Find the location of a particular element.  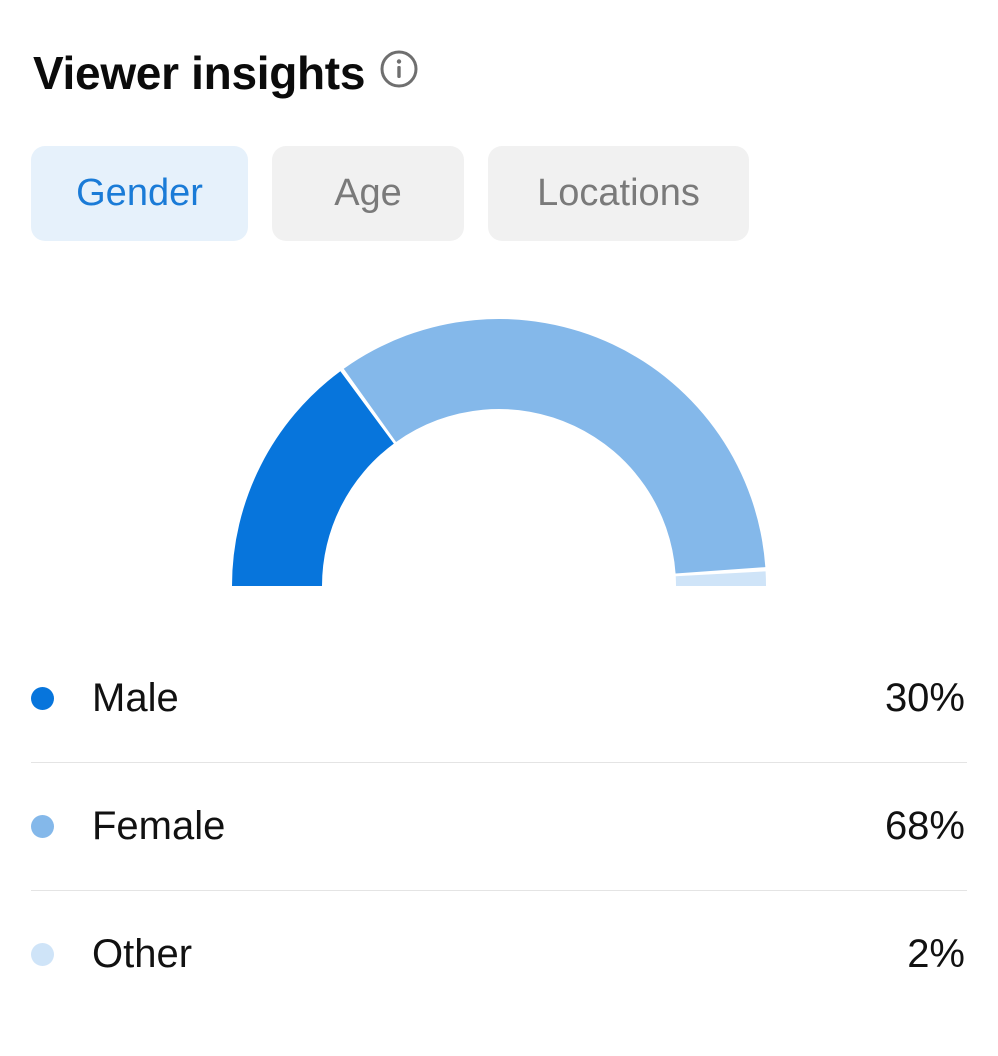

tab-age-label: Age is located at coordinates (368, 193).